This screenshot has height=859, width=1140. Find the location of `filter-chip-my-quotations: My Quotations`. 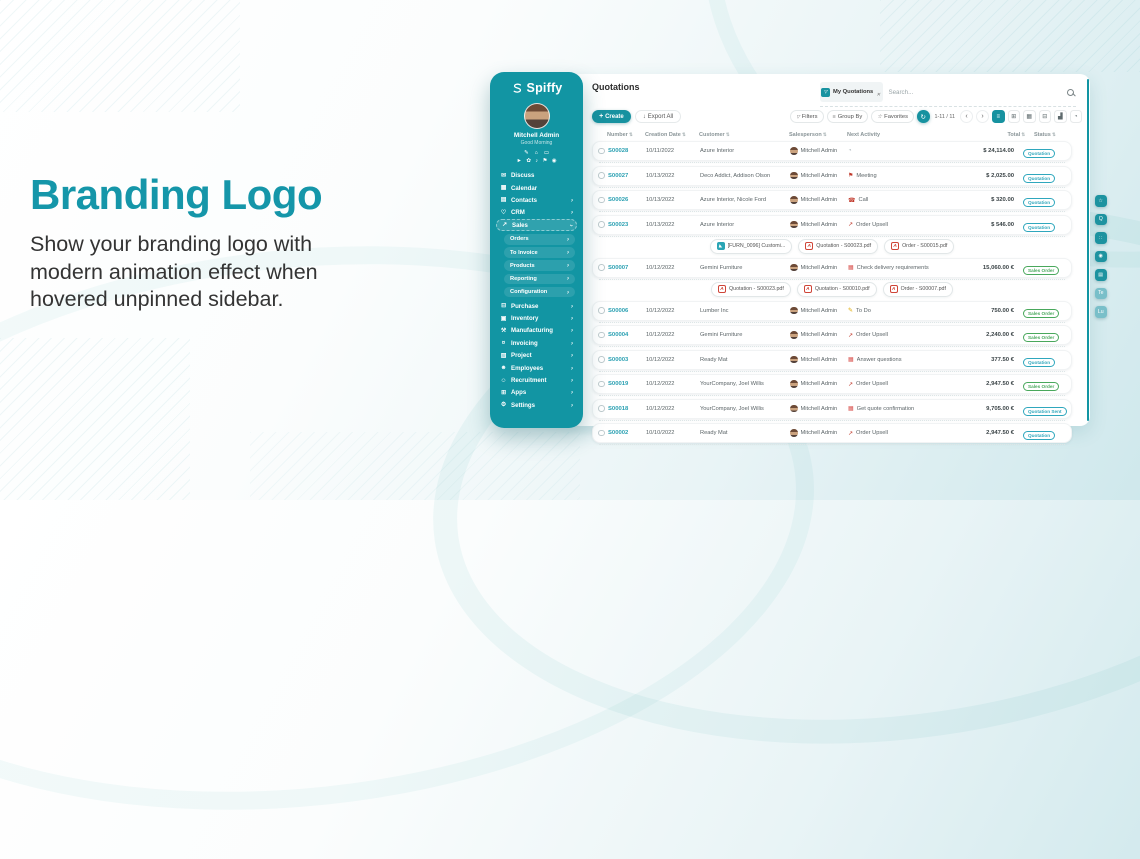

filter-chip-my-quotations: My Quotations is located at coordinates (852, 92).